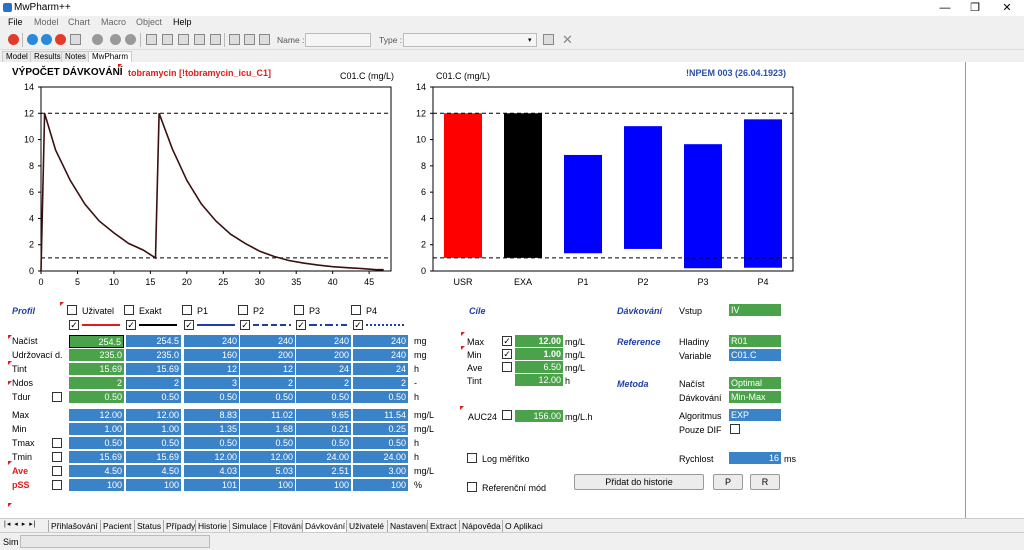 This screenshot has width=1024, height=550. Describe the element at coordinates (57, 397) in the screenshot. I see `tdur-checkbox` at that location.